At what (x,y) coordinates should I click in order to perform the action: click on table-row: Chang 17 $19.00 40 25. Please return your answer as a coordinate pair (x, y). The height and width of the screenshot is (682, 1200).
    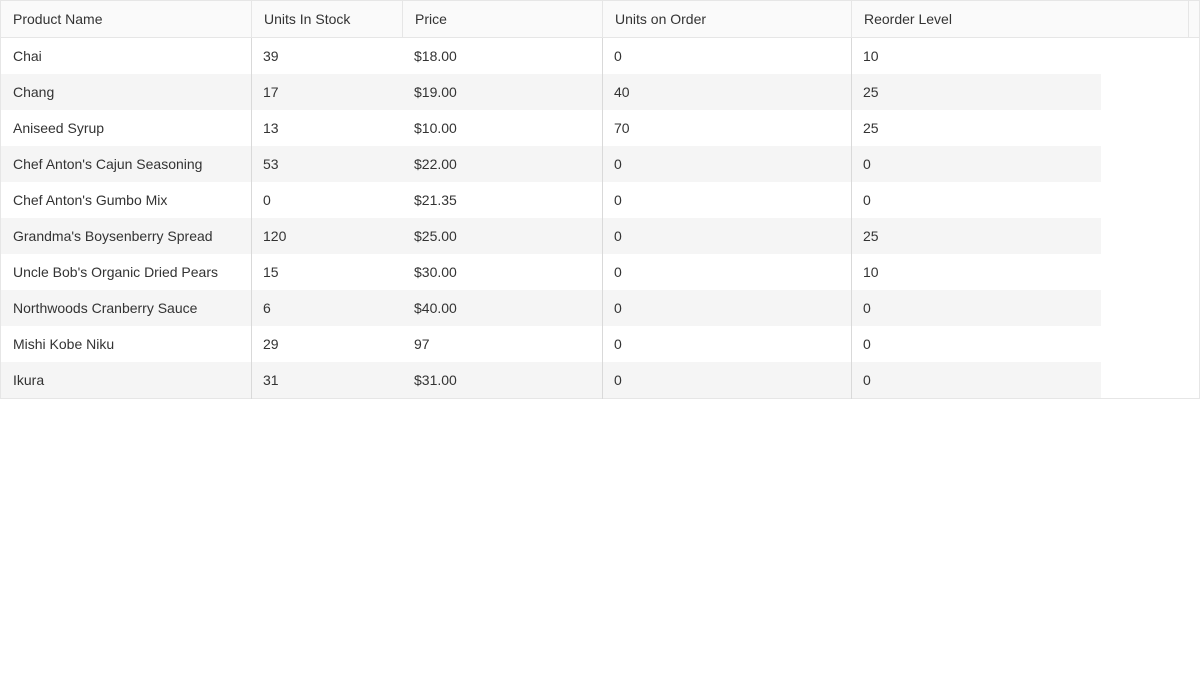
    Looking at the image, I should click on (551, 92).